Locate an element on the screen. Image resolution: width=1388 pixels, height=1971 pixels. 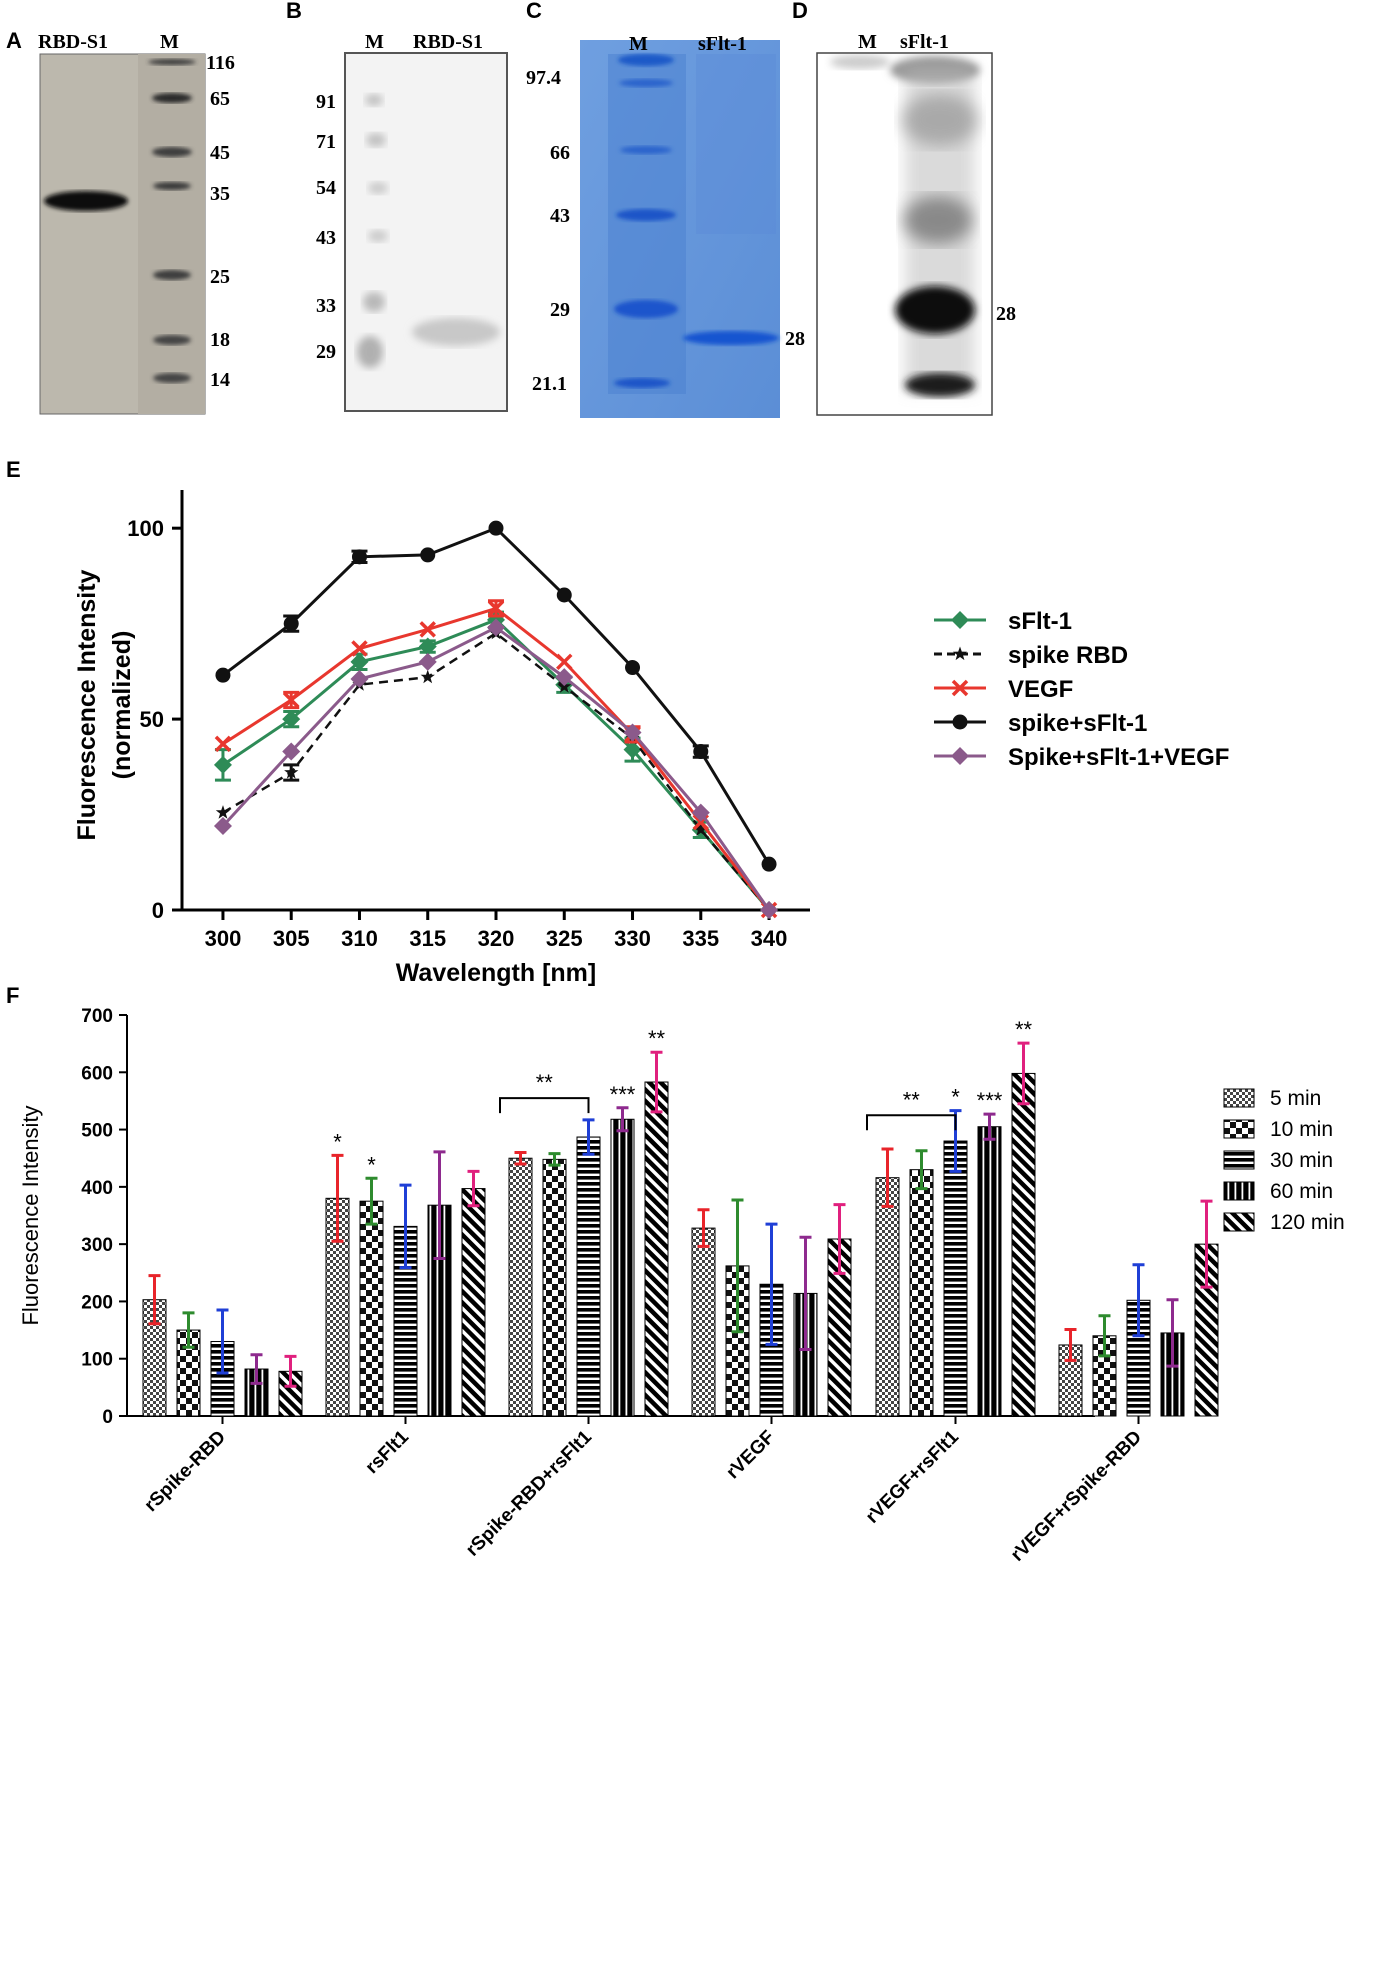
f-significance-mark: *** is located at coordinates (623, 1094).